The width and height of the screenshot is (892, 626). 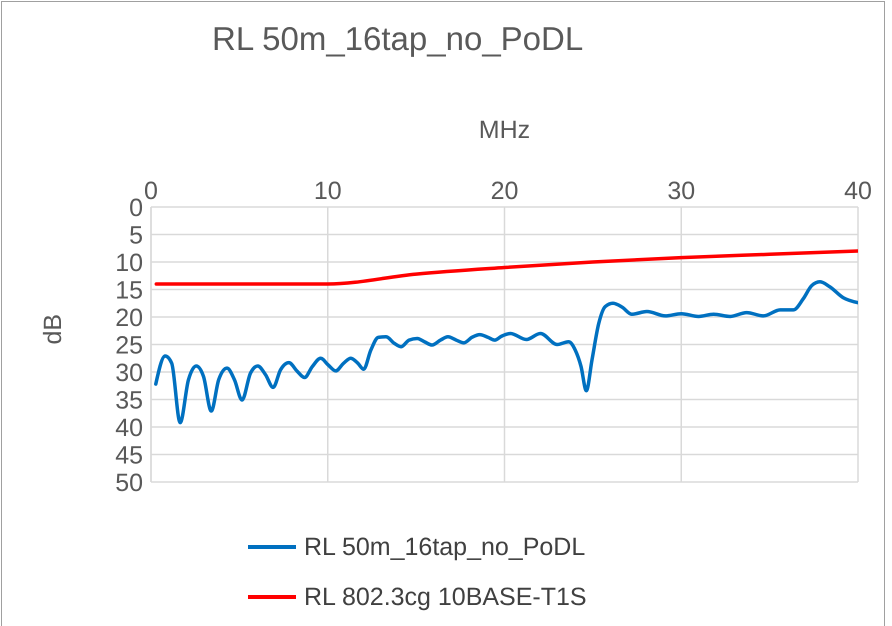 What do you see at coordinates (129, 262) in the screenshot?
I see `y-tick-label: 10` at bounding box center [129, 262].